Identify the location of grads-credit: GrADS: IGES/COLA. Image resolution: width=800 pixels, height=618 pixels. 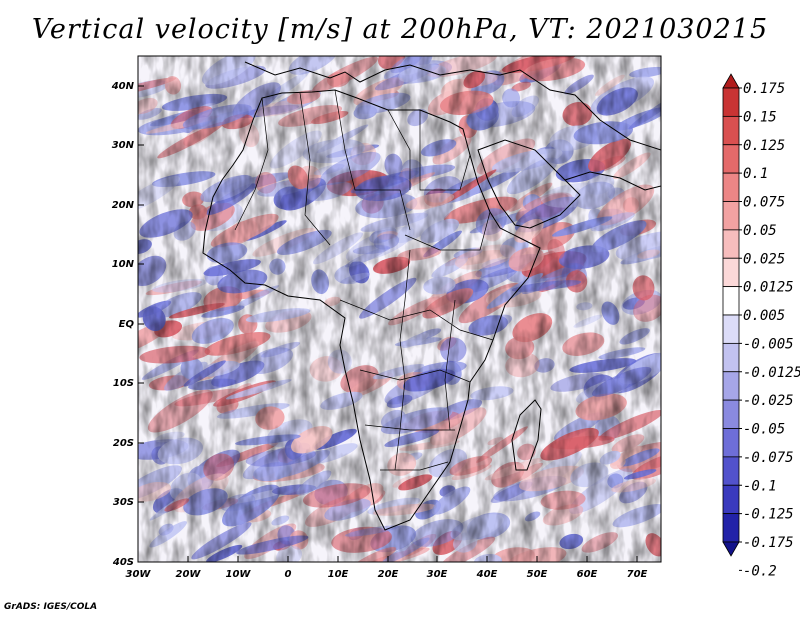
(51, 607).